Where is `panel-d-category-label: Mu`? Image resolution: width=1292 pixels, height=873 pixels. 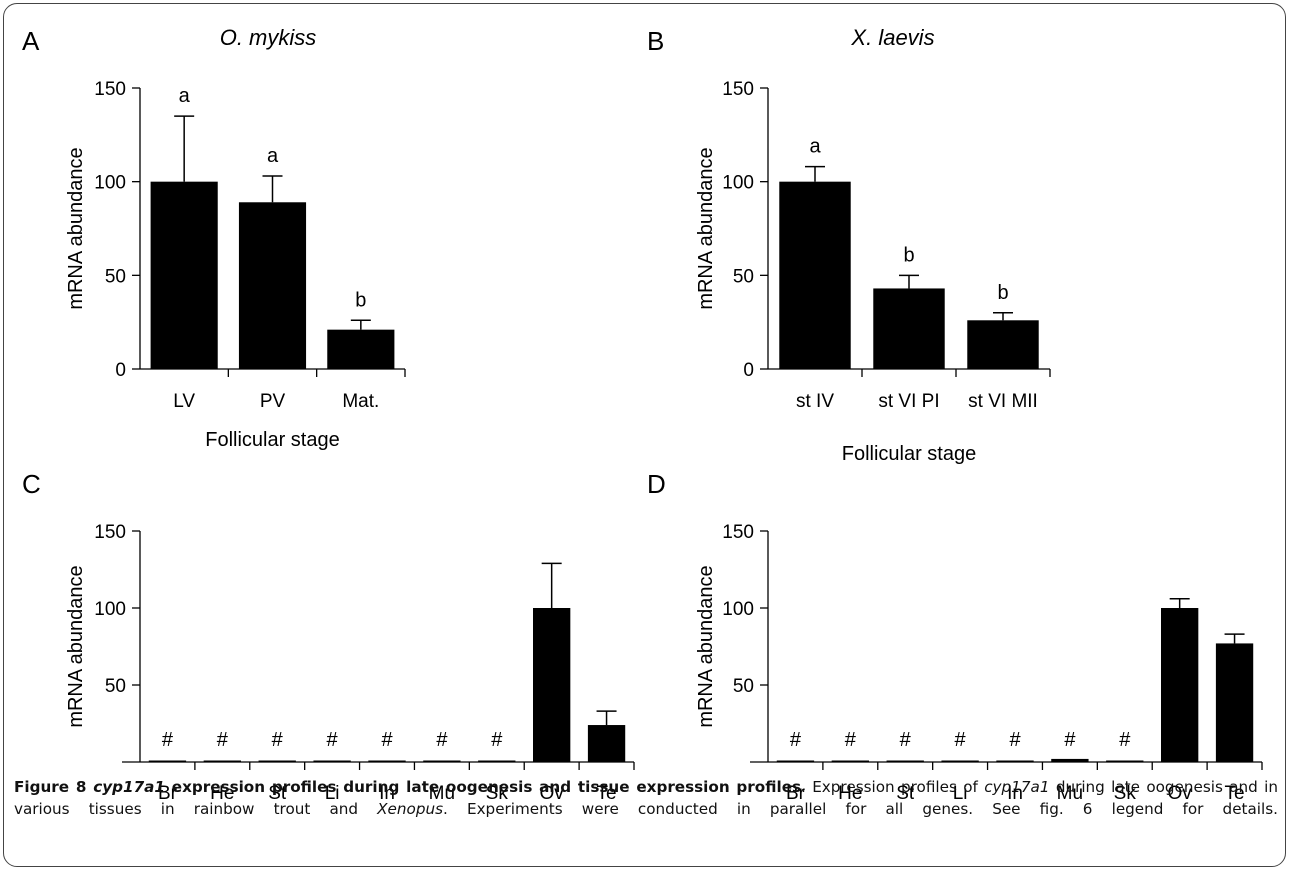 panel-d-category-label: Mu is located at coordinates (1070, 793).